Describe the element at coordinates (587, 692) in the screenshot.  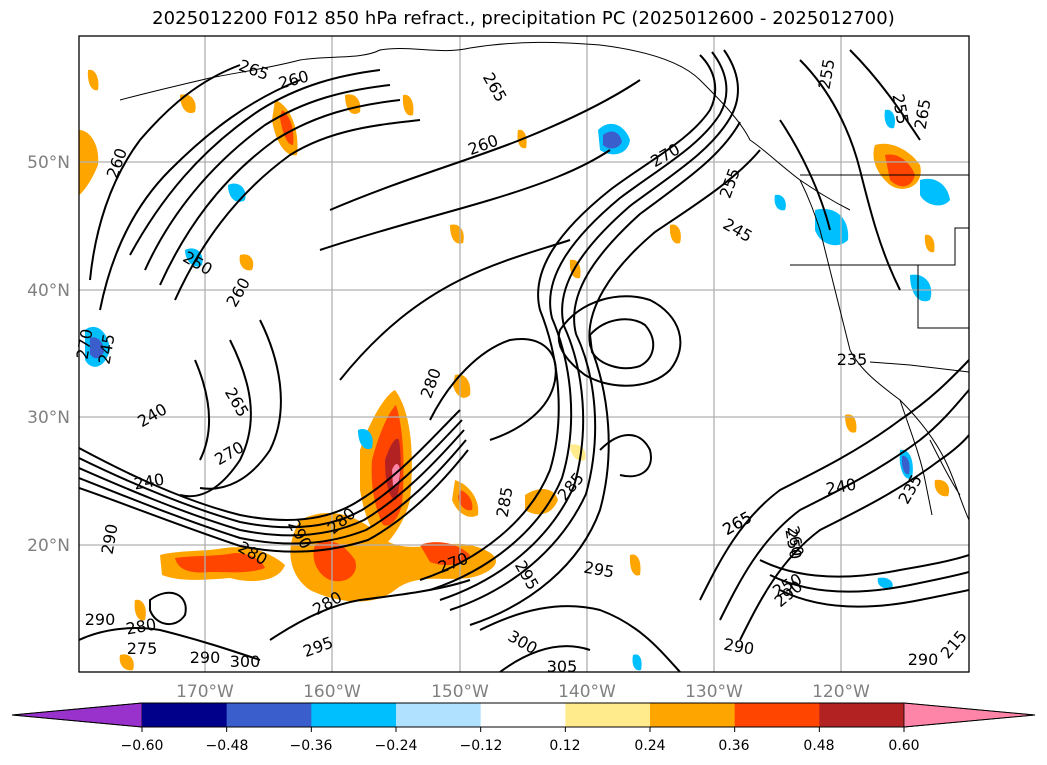
I see `lon-label: 140°W` at that location.